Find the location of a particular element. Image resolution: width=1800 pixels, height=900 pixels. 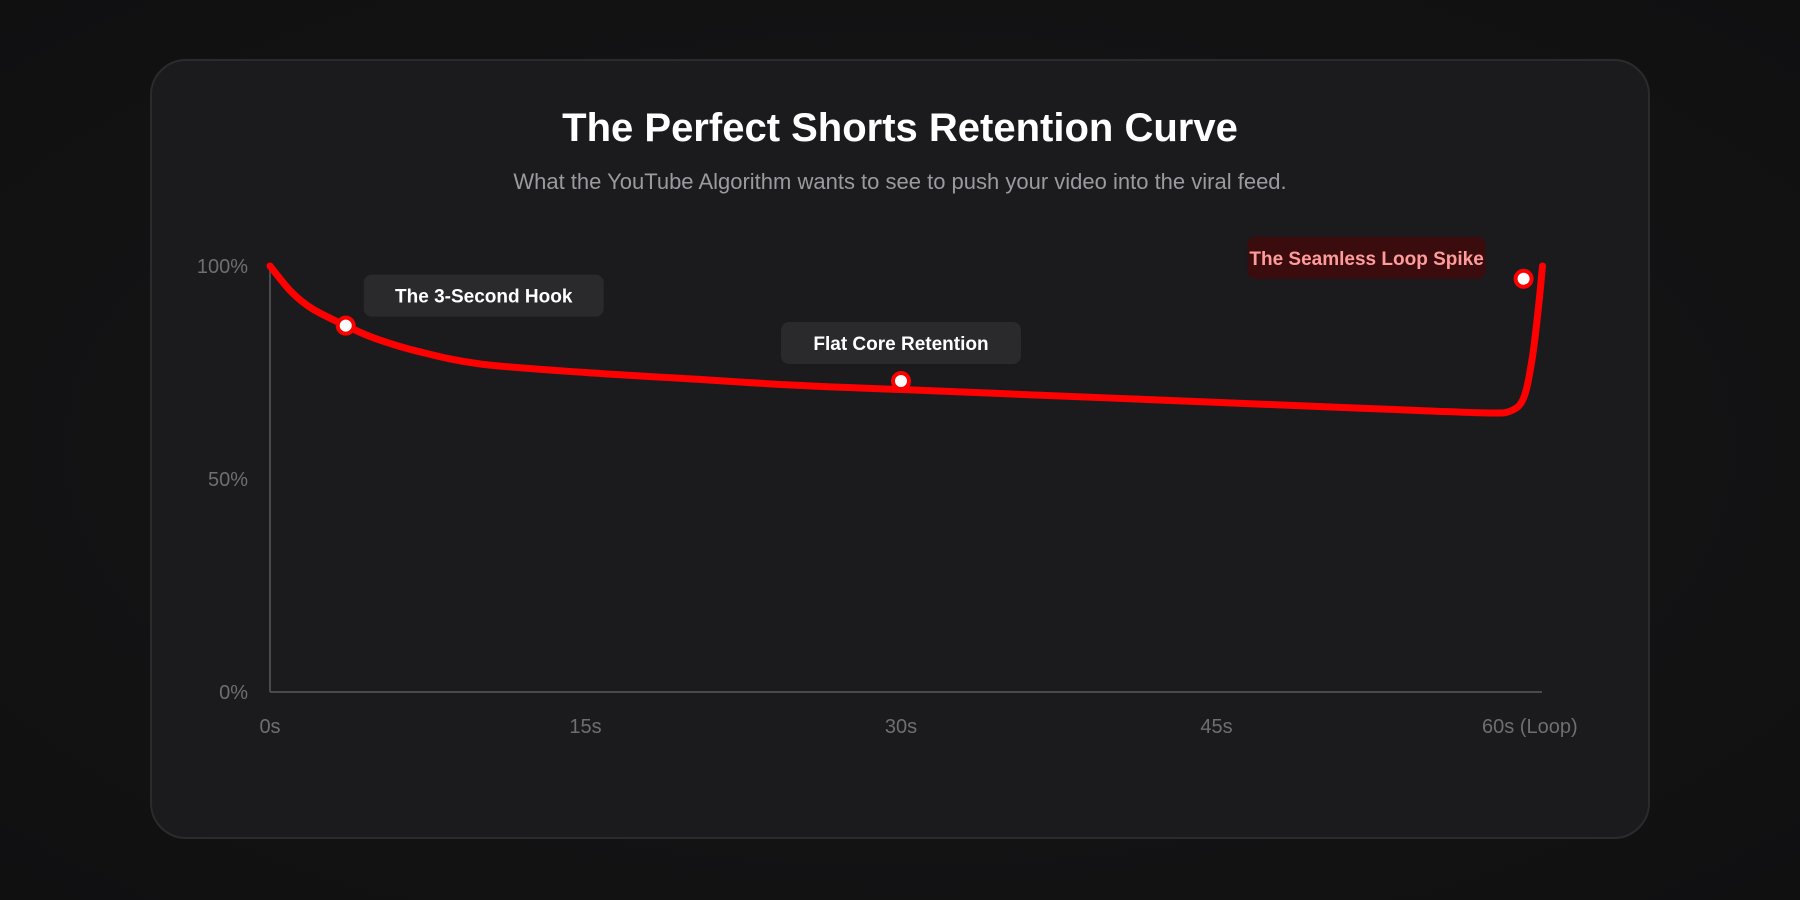

x-tick-label: 60s (Loop) is located at coordinates (1530, 727).